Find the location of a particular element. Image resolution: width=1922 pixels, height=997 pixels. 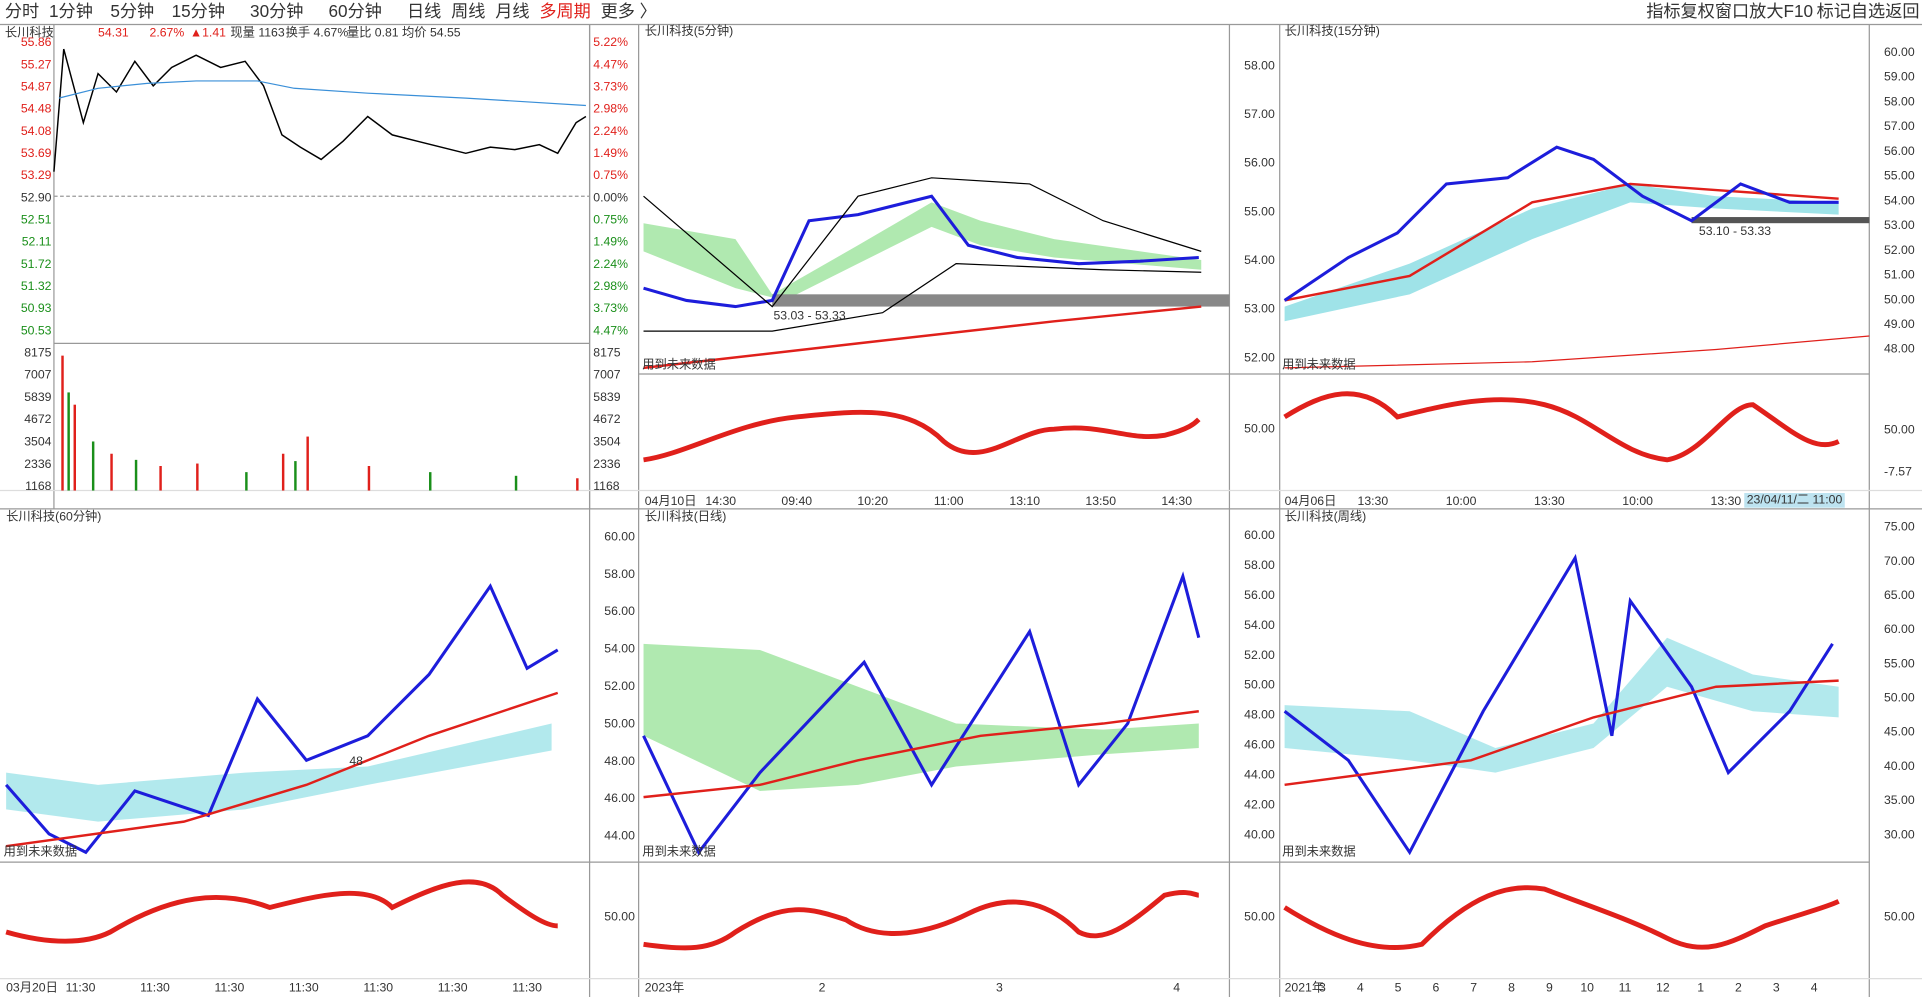

tool-button: 自选 is located at coordinates (1868, 11).